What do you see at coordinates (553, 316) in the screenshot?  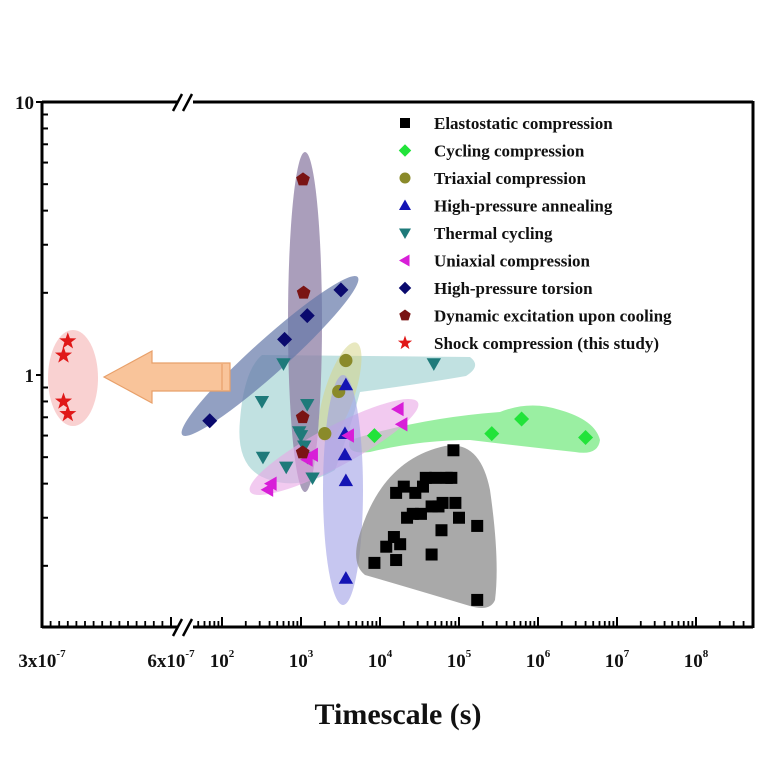 I see `legend-label: Dynamic excitation upon cooling` at bounding box center [553, 316].